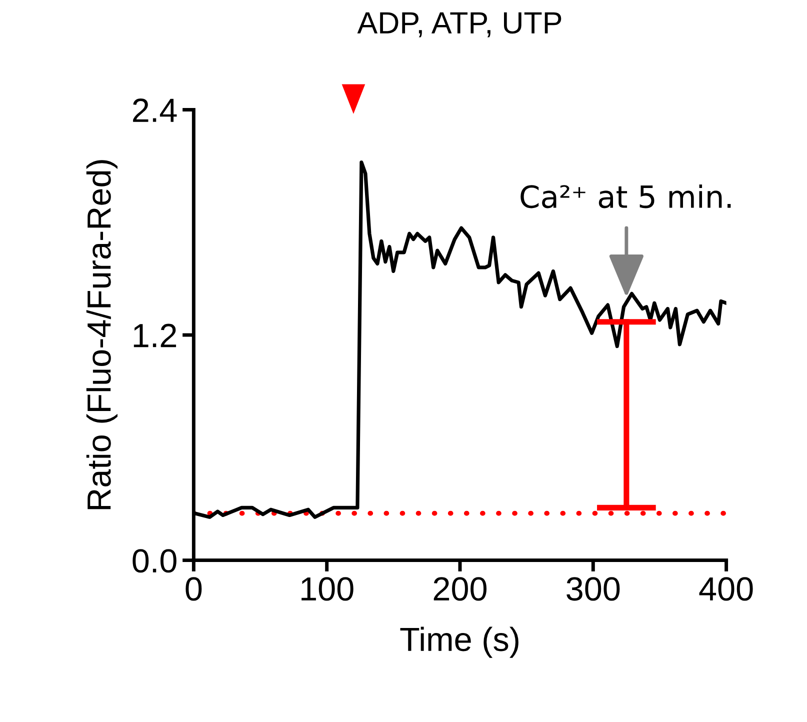 This screenshot has width=807, height=722. I want to click on x-tick-label: 300, so click(593, 589).